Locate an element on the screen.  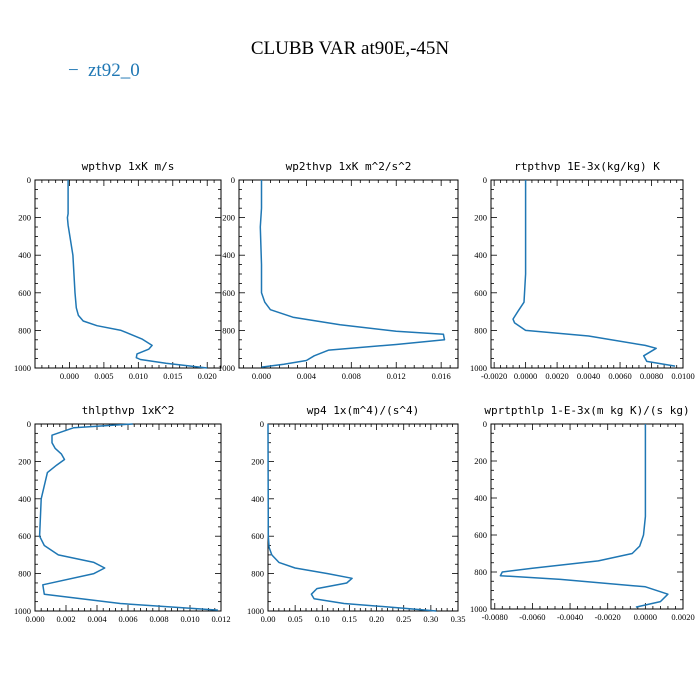
x-tick-label: 0.30 is located at coordinates (430, 619).